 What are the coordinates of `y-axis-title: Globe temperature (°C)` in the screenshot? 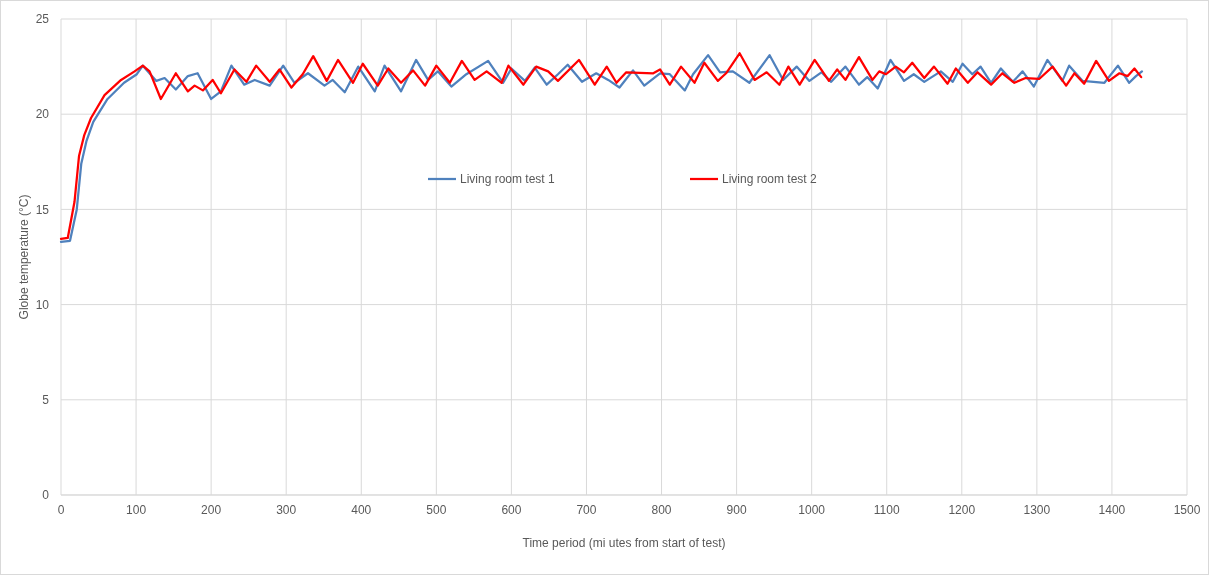 It's located at (24, 257).